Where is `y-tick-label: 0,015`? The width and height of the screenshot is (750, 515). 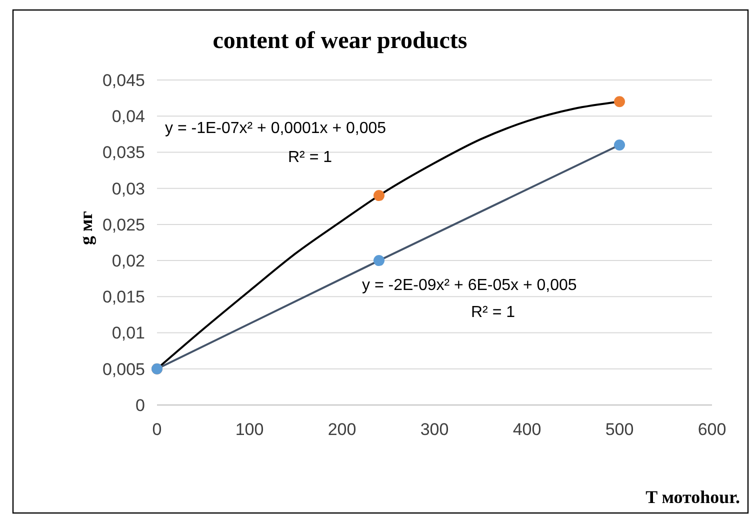
y-tick-label: 0,015 is located at coordinates (123, 297).